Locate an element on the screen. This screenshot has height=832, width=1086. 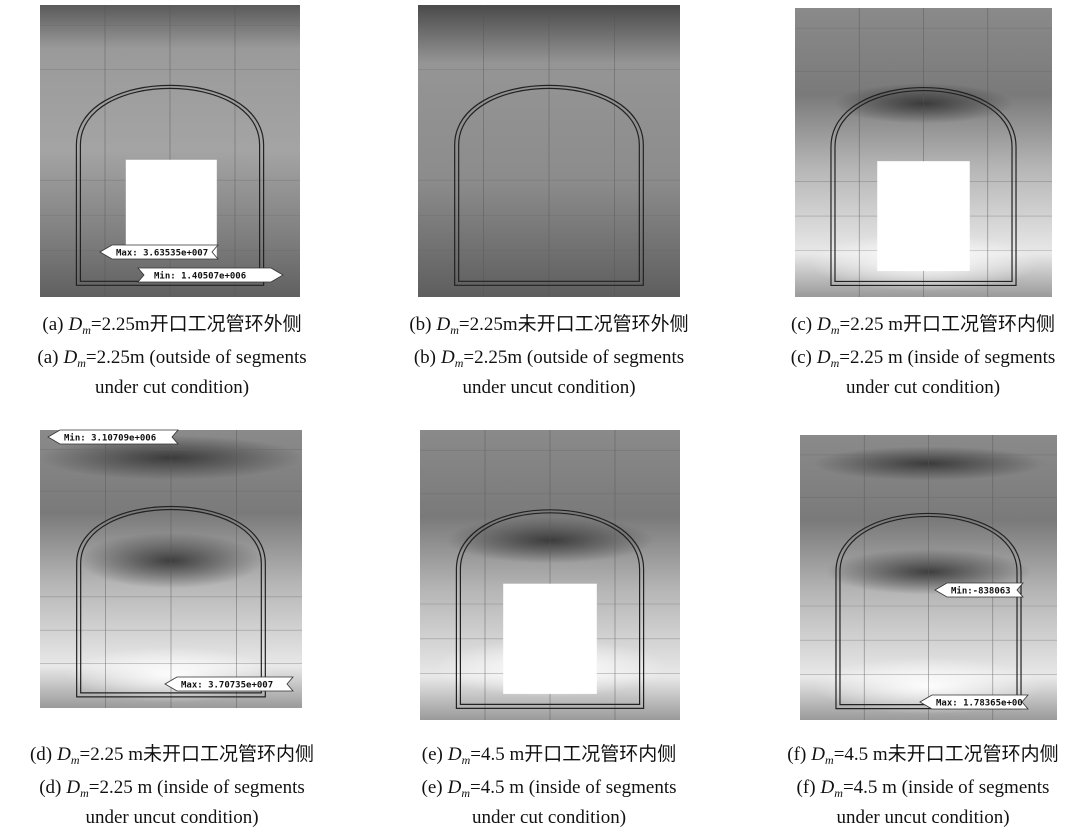
value-tag-text: Max: 1.78365e+00 is located at coordinates (979, 704).